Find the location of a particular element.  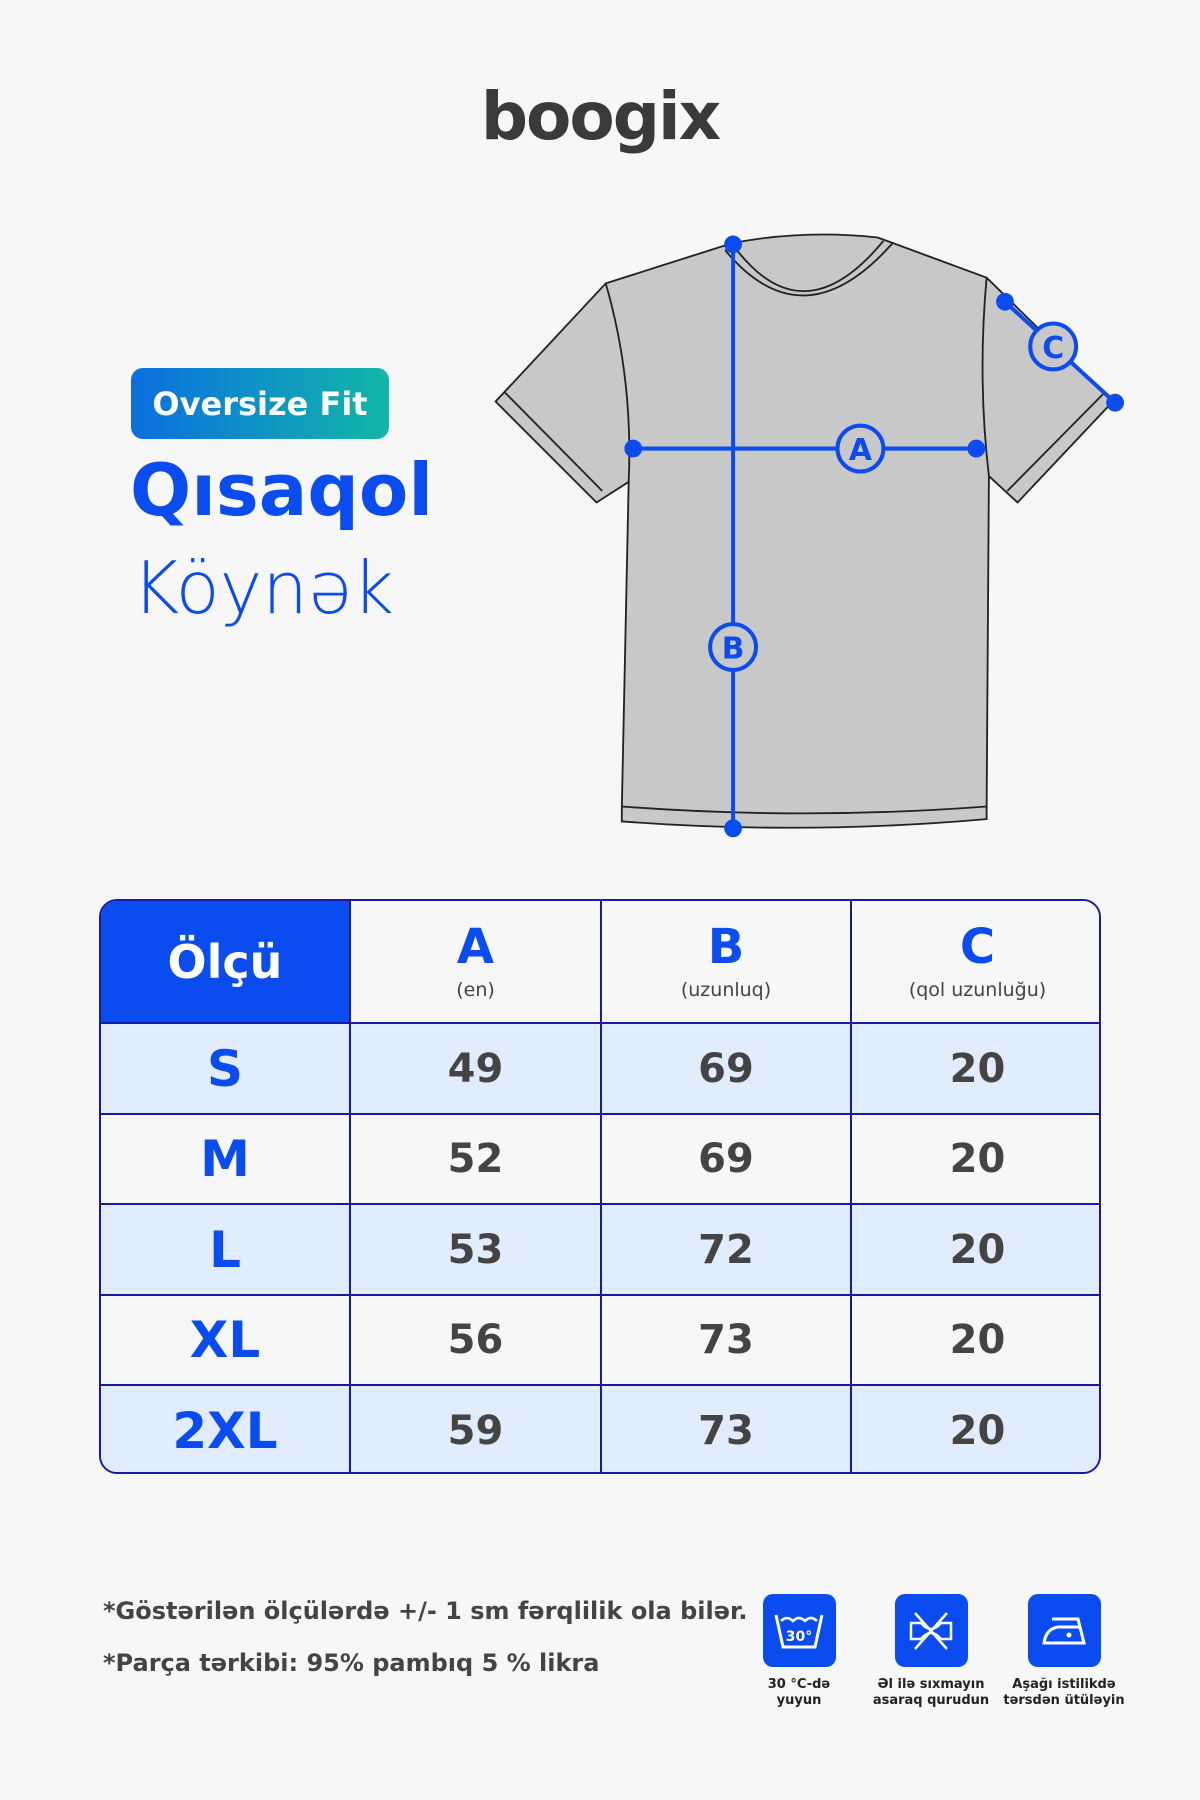

label-b: B is located at coordinates (733, 649).